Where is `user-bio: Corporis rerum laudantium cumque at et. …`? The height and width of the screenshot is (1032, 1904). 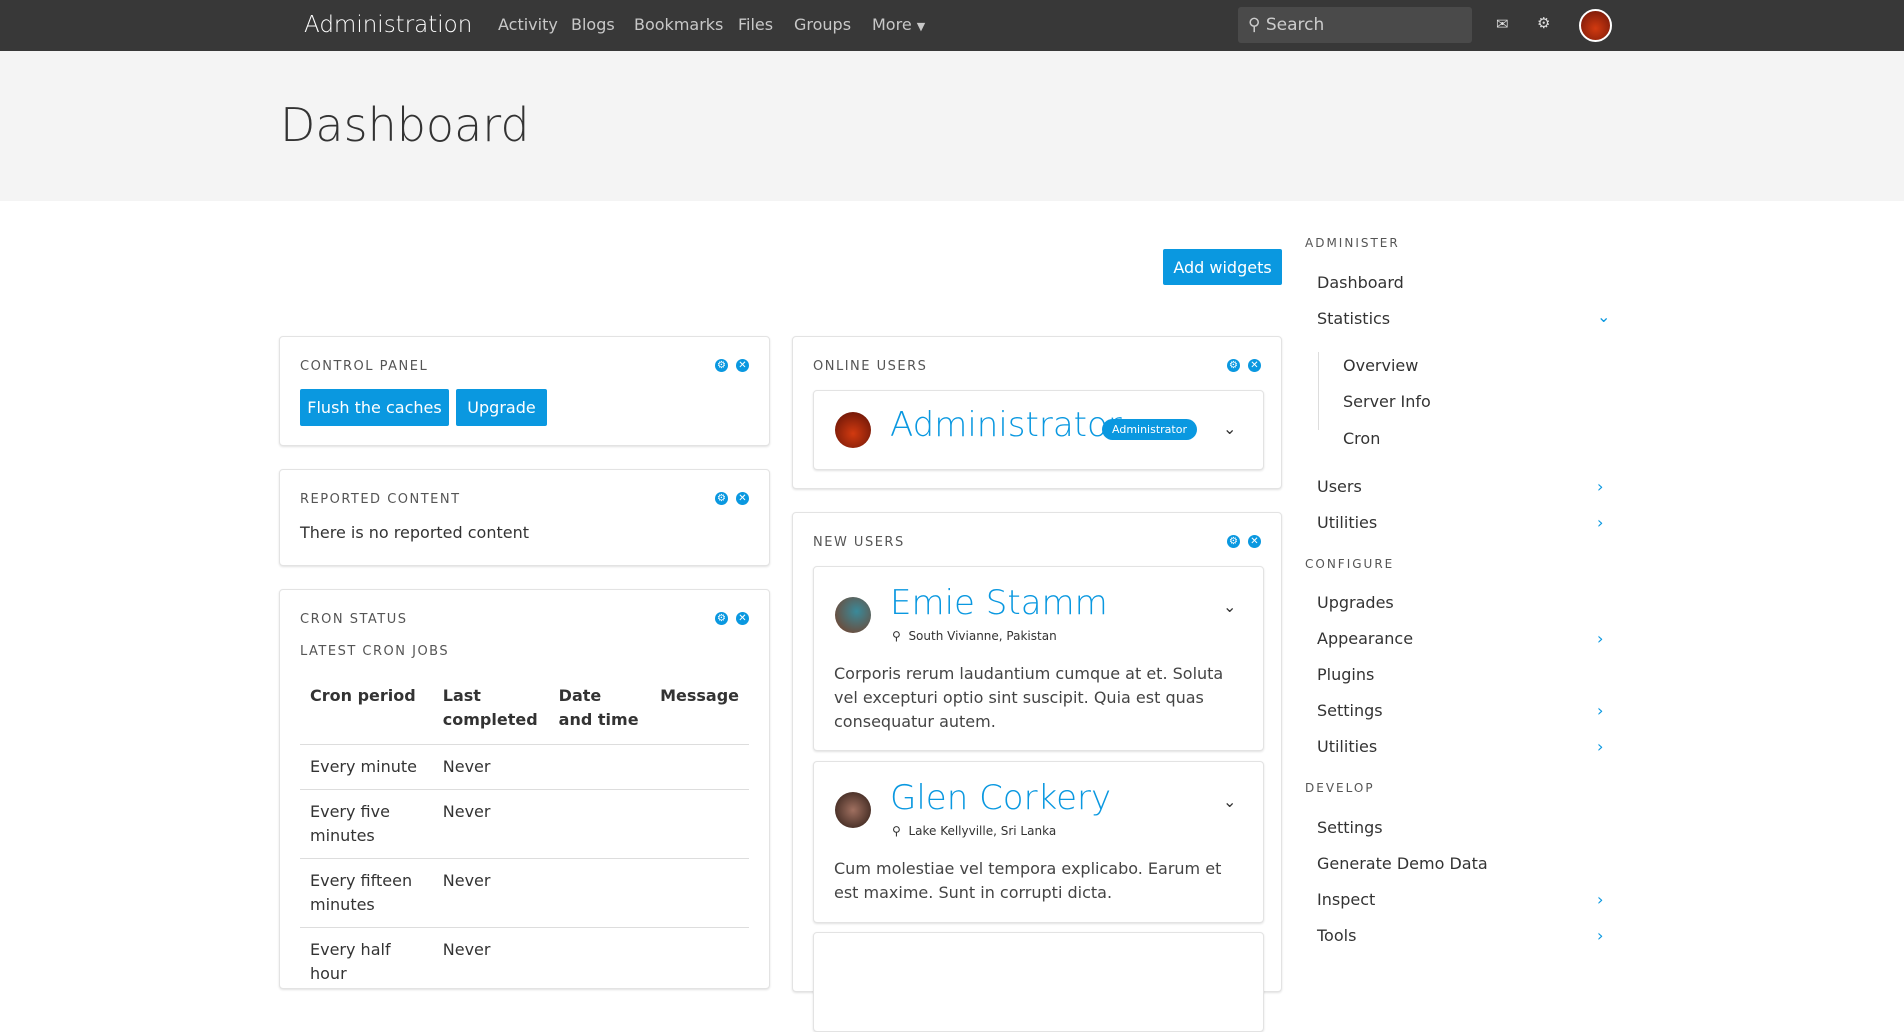
user-bio: Corporis rerum laudantium cumque at et. … is located at coordinates (1029, 697).